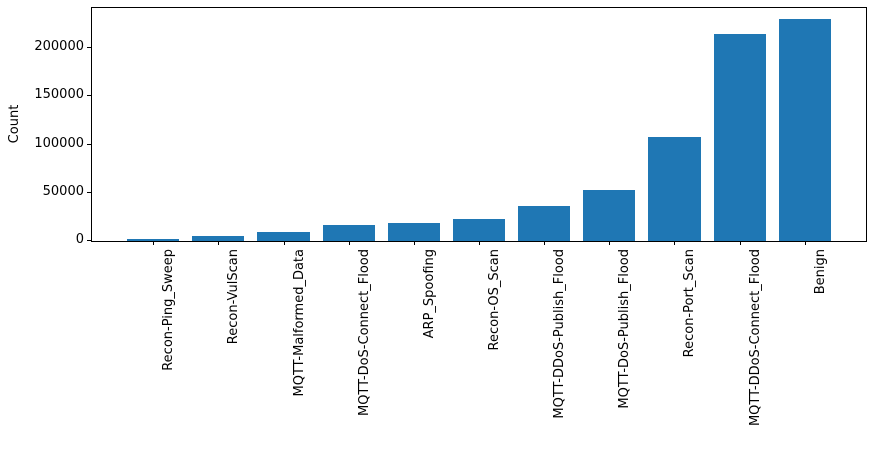 Image resolution: width=877 pixels, height=449 pixels. What do you see at coordinates (233, 297) in the screenshot?
I see `x-tick-label: Recon-VulScan` at bounding box center [233, 297].